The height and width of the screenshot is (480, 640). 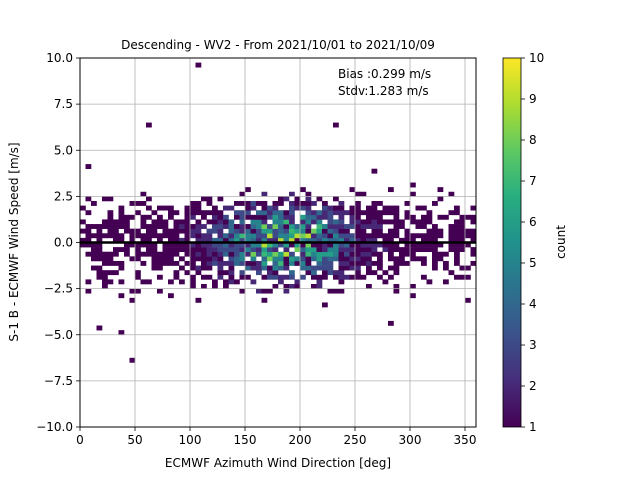 What do you see at coordinates (465, 440) in the screenshot?
I see `x-tick-label: 350` at bounding box center [465, 440].